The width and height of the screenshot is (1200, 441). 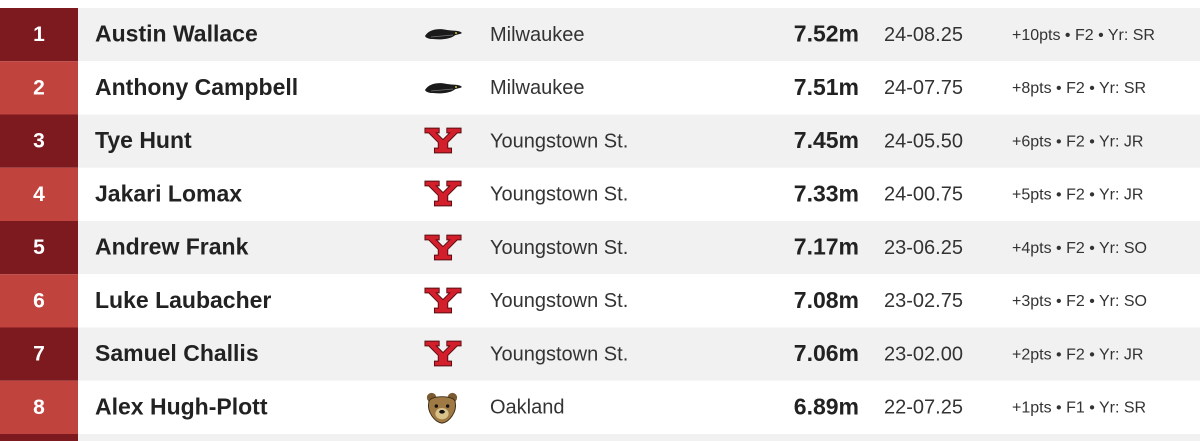 I want to click on details: +10pts • F2 • Yr: SR, so click(x=1083, y=35).